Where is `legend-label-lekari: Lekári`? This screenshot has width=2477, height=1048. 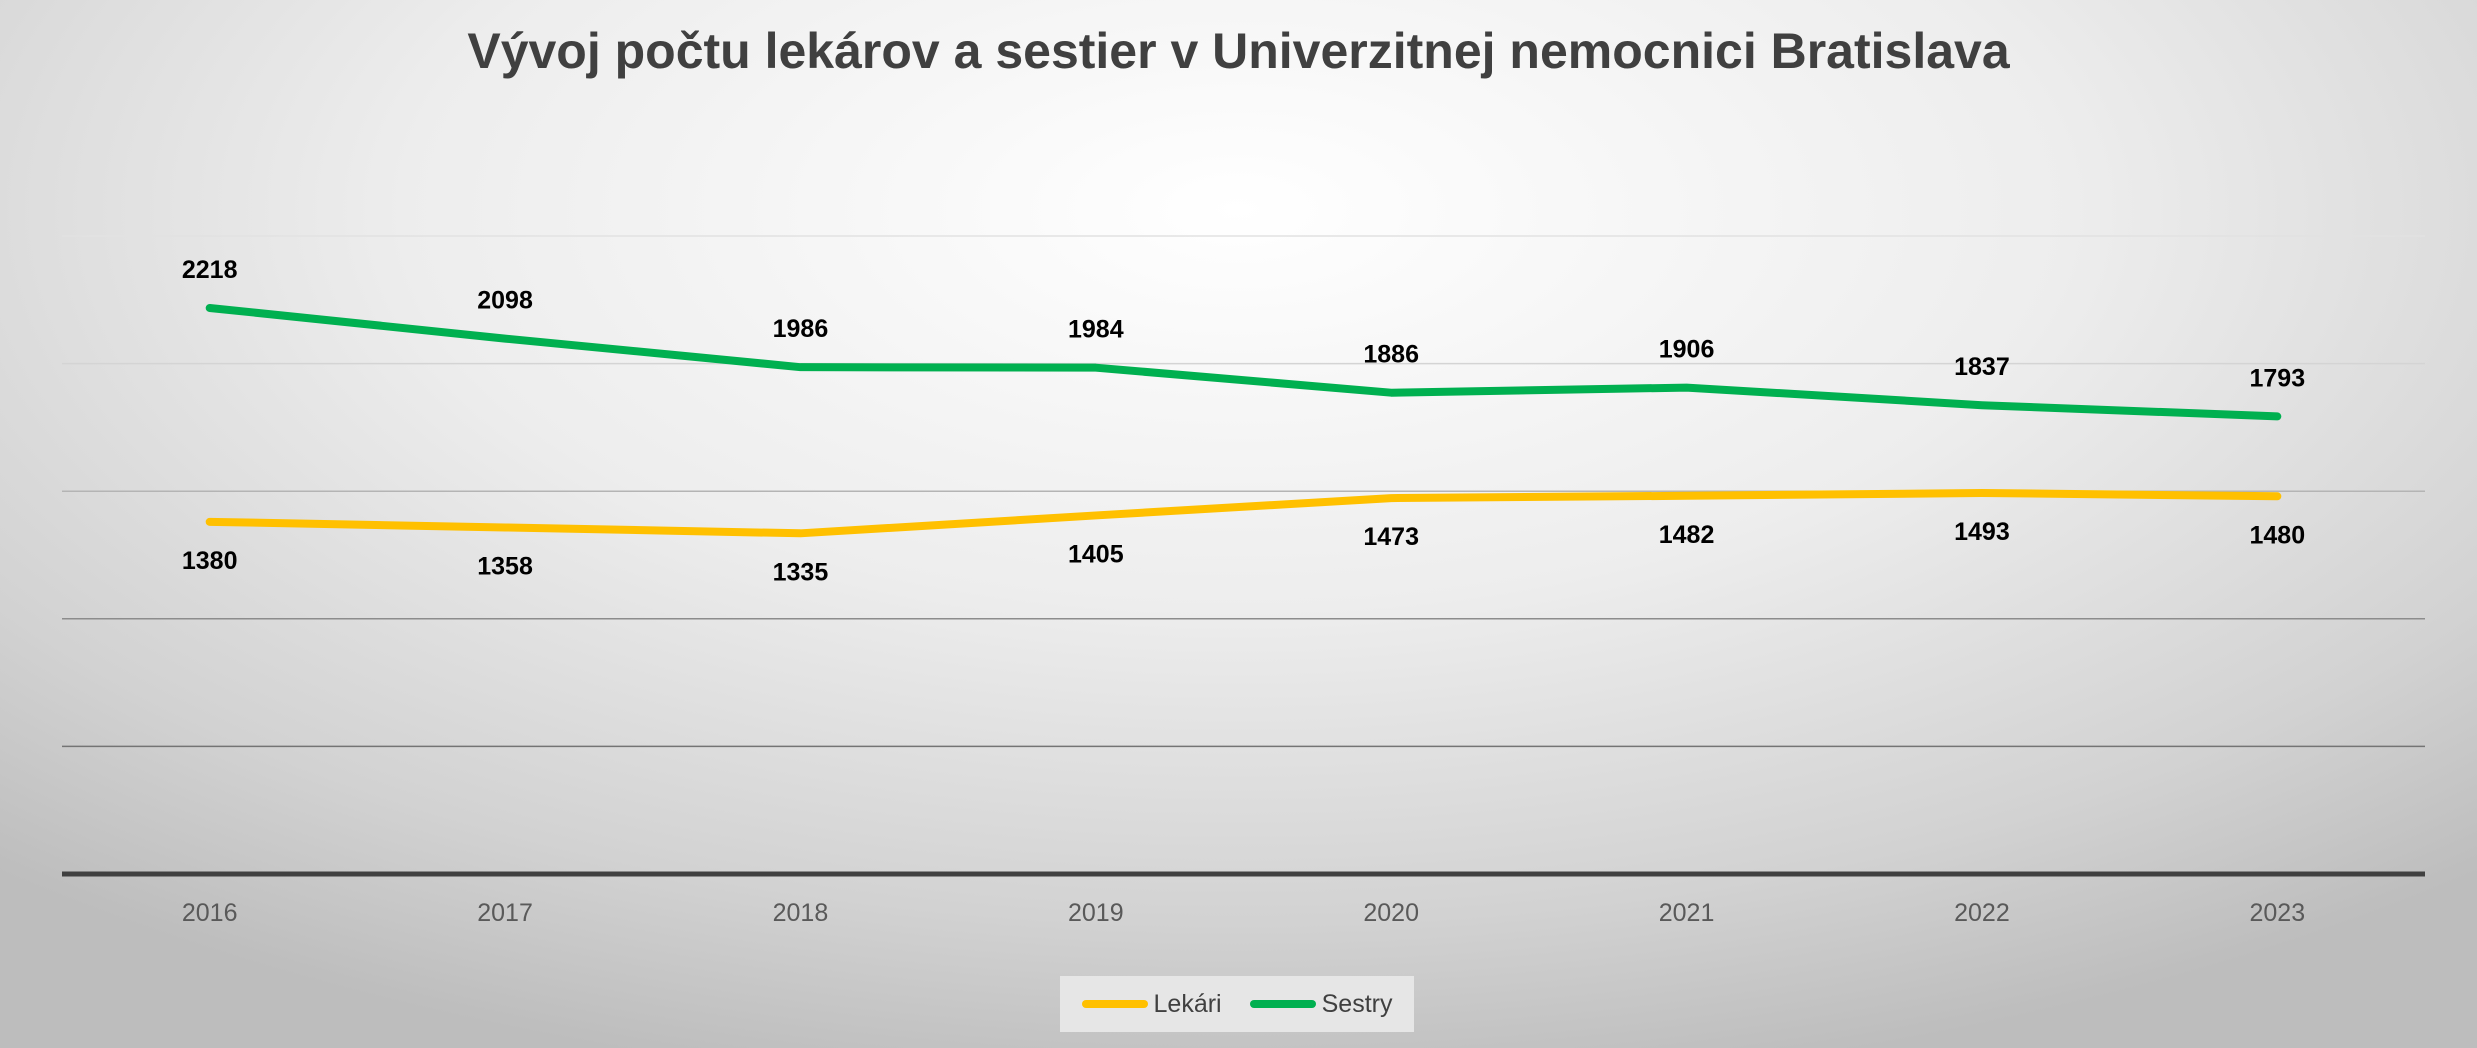 legend-label-lekari: Lekári is located at coordinates (1187, 1003).